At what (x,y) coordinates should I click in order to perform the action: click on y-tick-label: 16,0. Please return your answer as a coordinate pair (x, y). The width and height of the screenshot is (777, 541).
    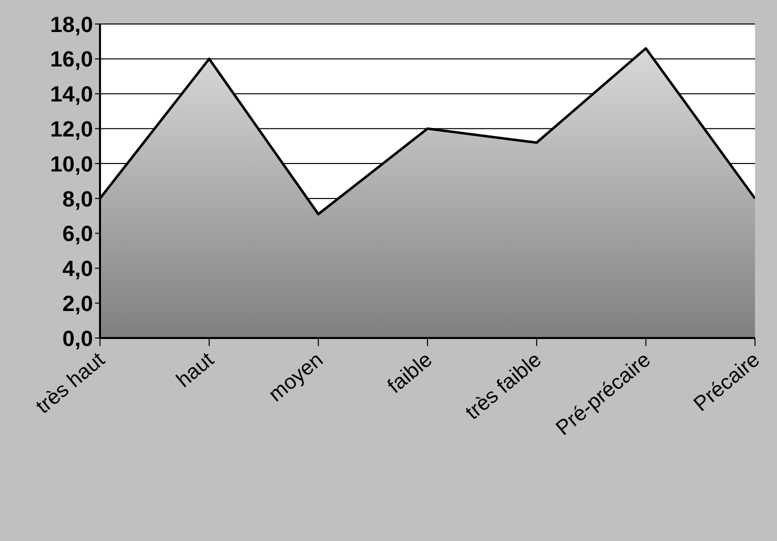
    Looking at the image, I should click on (71, 59).